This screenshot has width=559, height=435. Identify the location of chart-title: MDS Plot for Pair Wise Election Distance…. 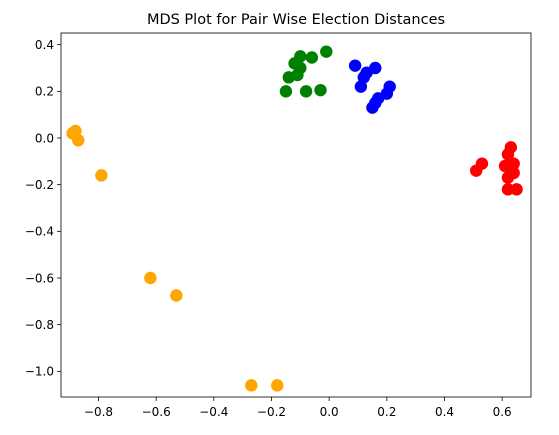
(296, 20).